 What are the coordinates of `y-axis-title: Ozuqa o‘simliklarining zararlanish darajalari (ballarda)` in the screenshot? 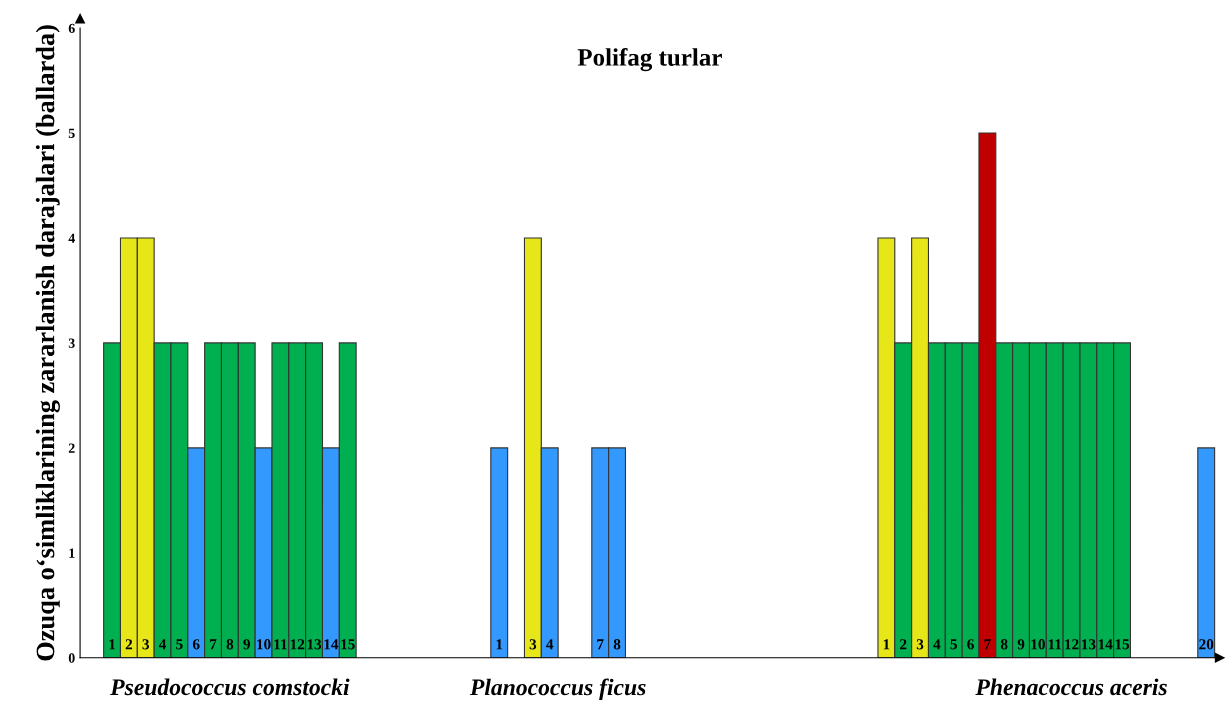 It's located at (47, 343).